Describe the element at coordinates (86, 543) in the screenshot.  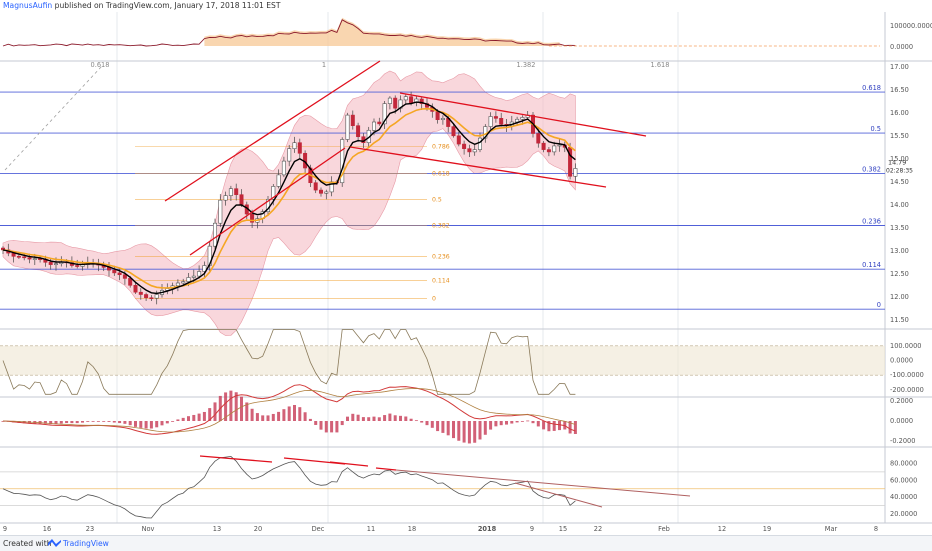
I see `tradingview-link: TradingView` at that location.